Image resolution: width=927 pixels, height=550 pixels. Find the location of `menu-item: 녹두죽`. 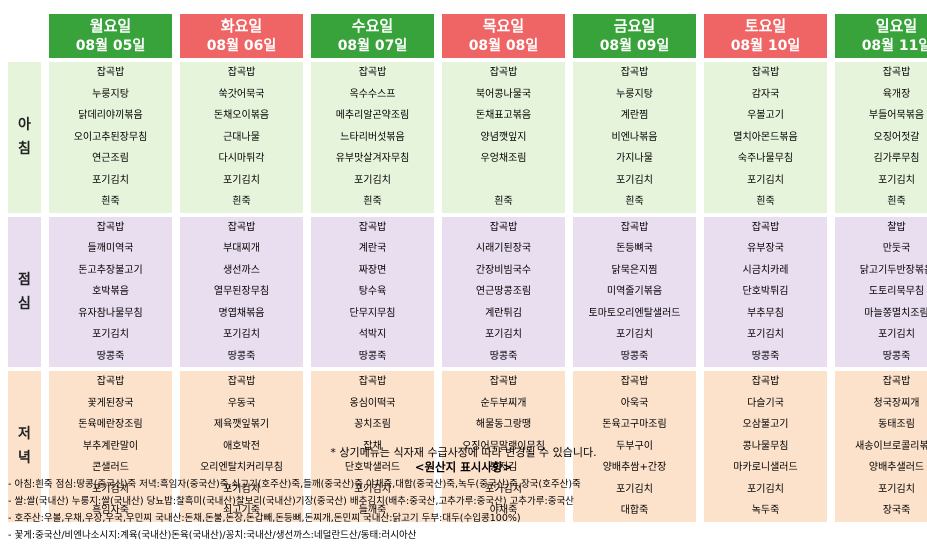

menu-item: 녹두죽 is located at coordinates (765, 510).